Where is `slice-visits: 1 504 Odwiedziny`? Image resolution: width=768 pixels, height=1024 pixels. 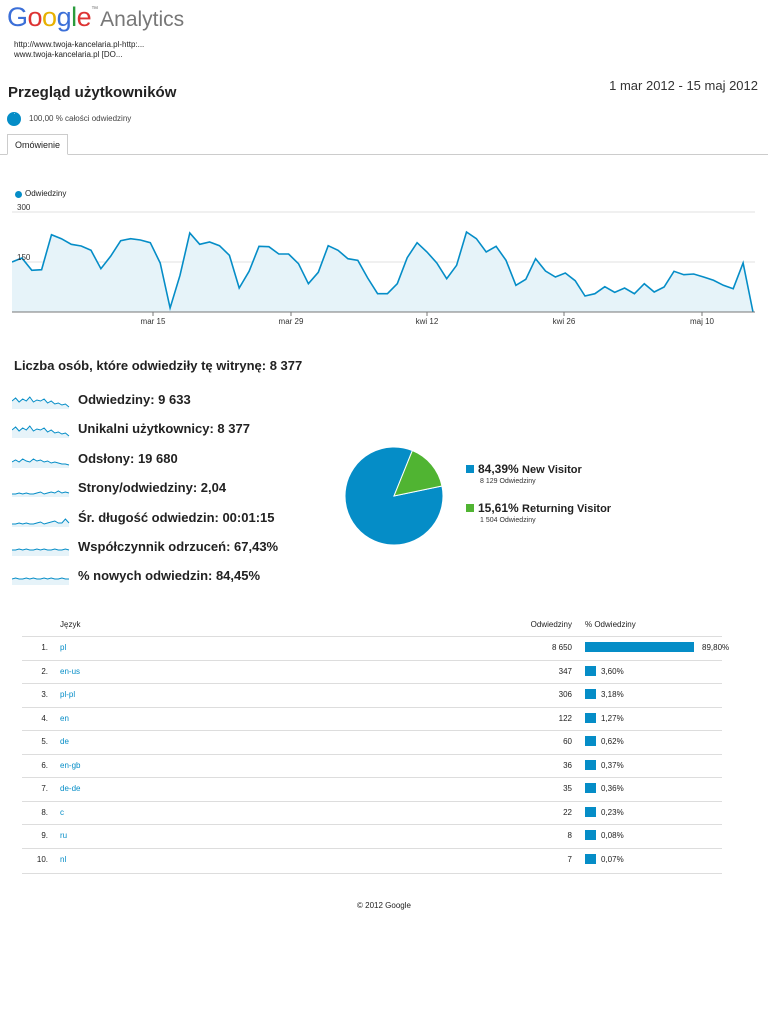
slice-visits: 1 504 Odwiedziny is located at coordinates (508, 520).